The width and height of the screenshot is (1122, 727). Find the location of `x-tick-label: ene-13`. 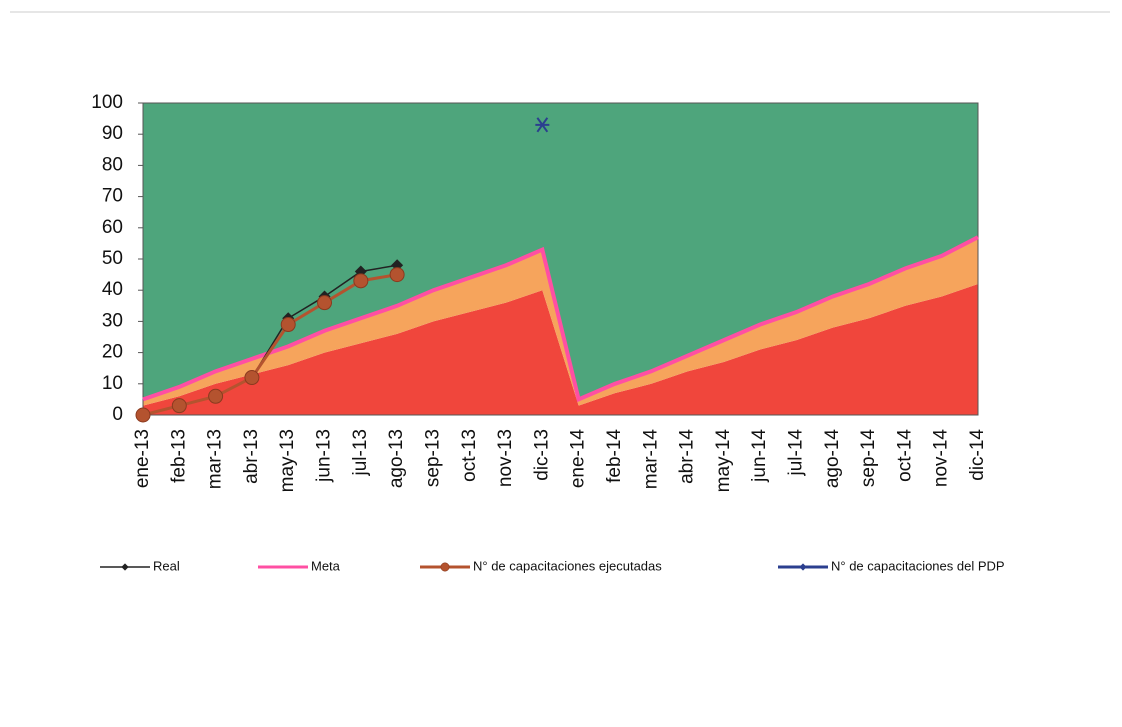

x-tick-label: ene-13 is located at coordinates (142, 458).